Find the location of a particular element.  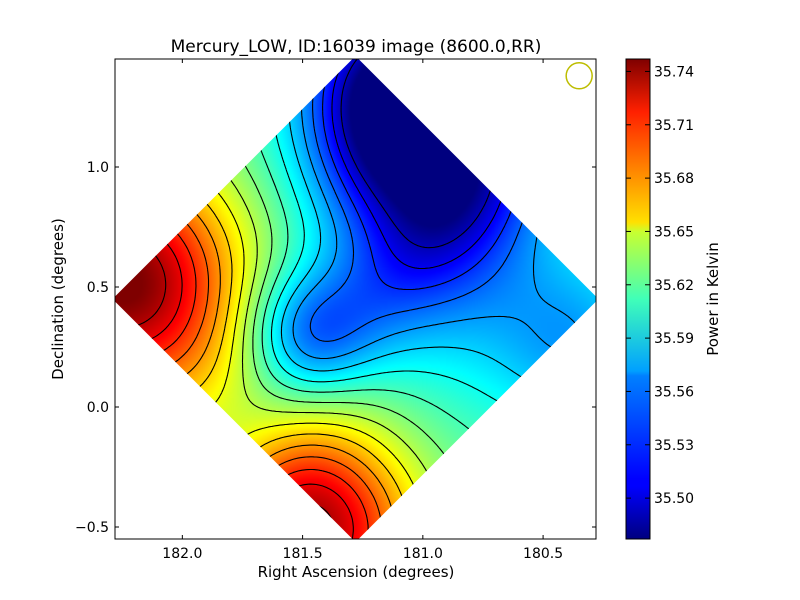

colorbar-tick-label: 35.53 is located at coordinates (674, 446).